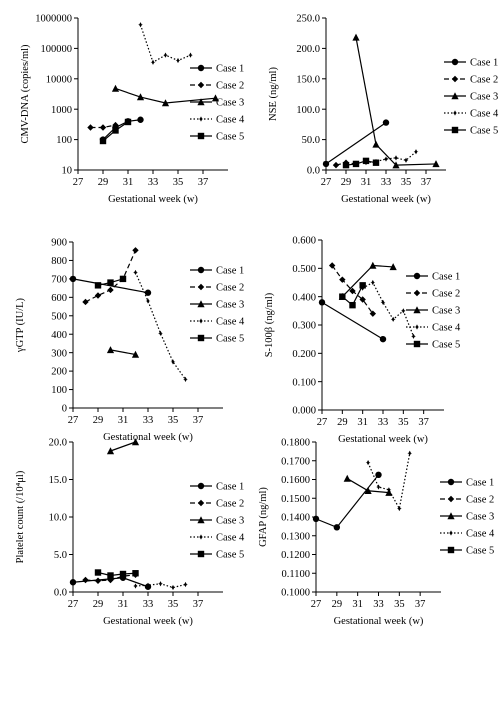  Describe the element at coordinates (25, 94) in the screenshot. I see `y-axis-title: CMV-DNA (copies/ml)` at that location.